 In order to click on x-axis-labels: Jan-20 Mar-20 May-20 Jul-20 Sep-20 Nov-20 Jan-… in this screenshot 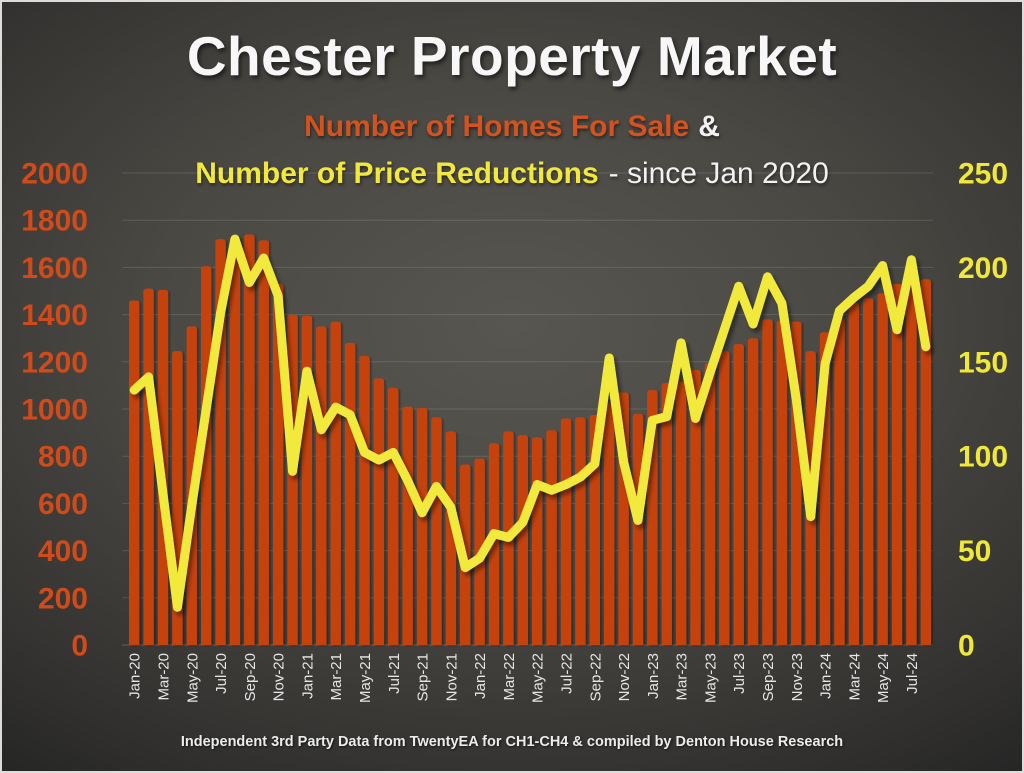, I will do `click(524, 678)`.